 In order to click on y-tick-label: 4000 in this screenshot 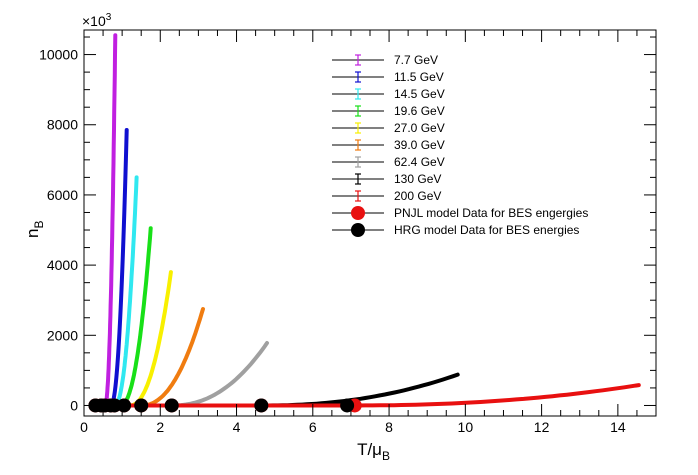, I will do `click(62, 265)`.